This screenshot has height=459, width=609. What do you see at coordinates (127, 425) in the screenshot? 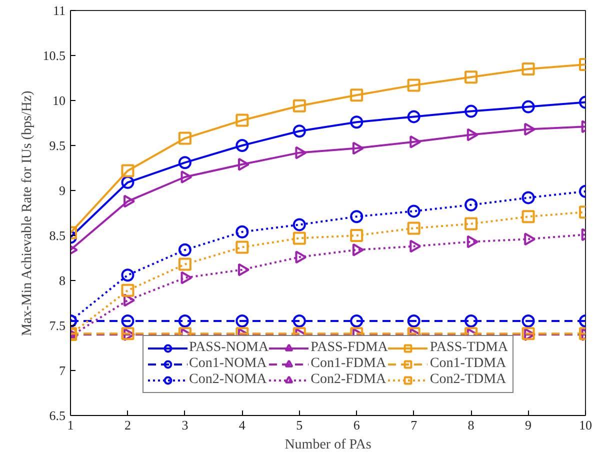
I see `x-tick-label: 2` at bounding box center [127, 425].